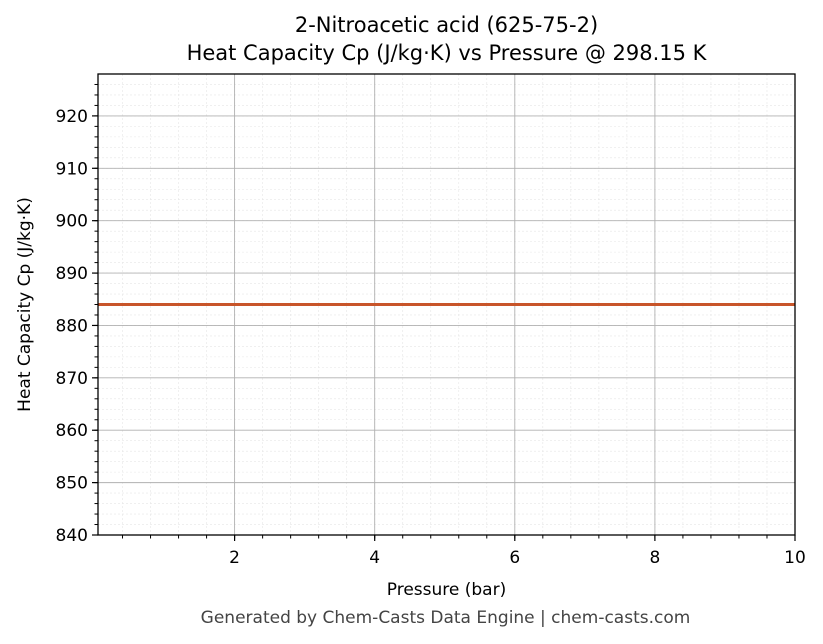  Describe the element at coordinates (234, 558) in the screenshot. I see `x-tick-label: 2` at that location.